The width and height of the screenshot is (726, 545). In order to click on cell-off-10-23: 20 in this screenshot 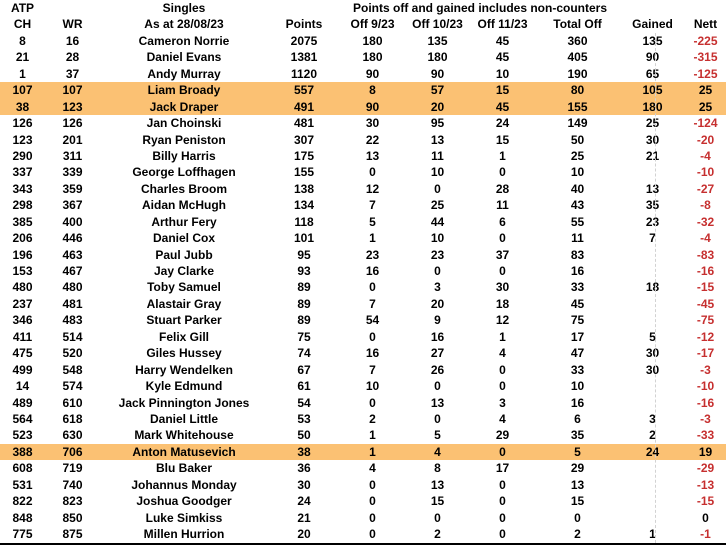, I will do `click(437, 303)`.